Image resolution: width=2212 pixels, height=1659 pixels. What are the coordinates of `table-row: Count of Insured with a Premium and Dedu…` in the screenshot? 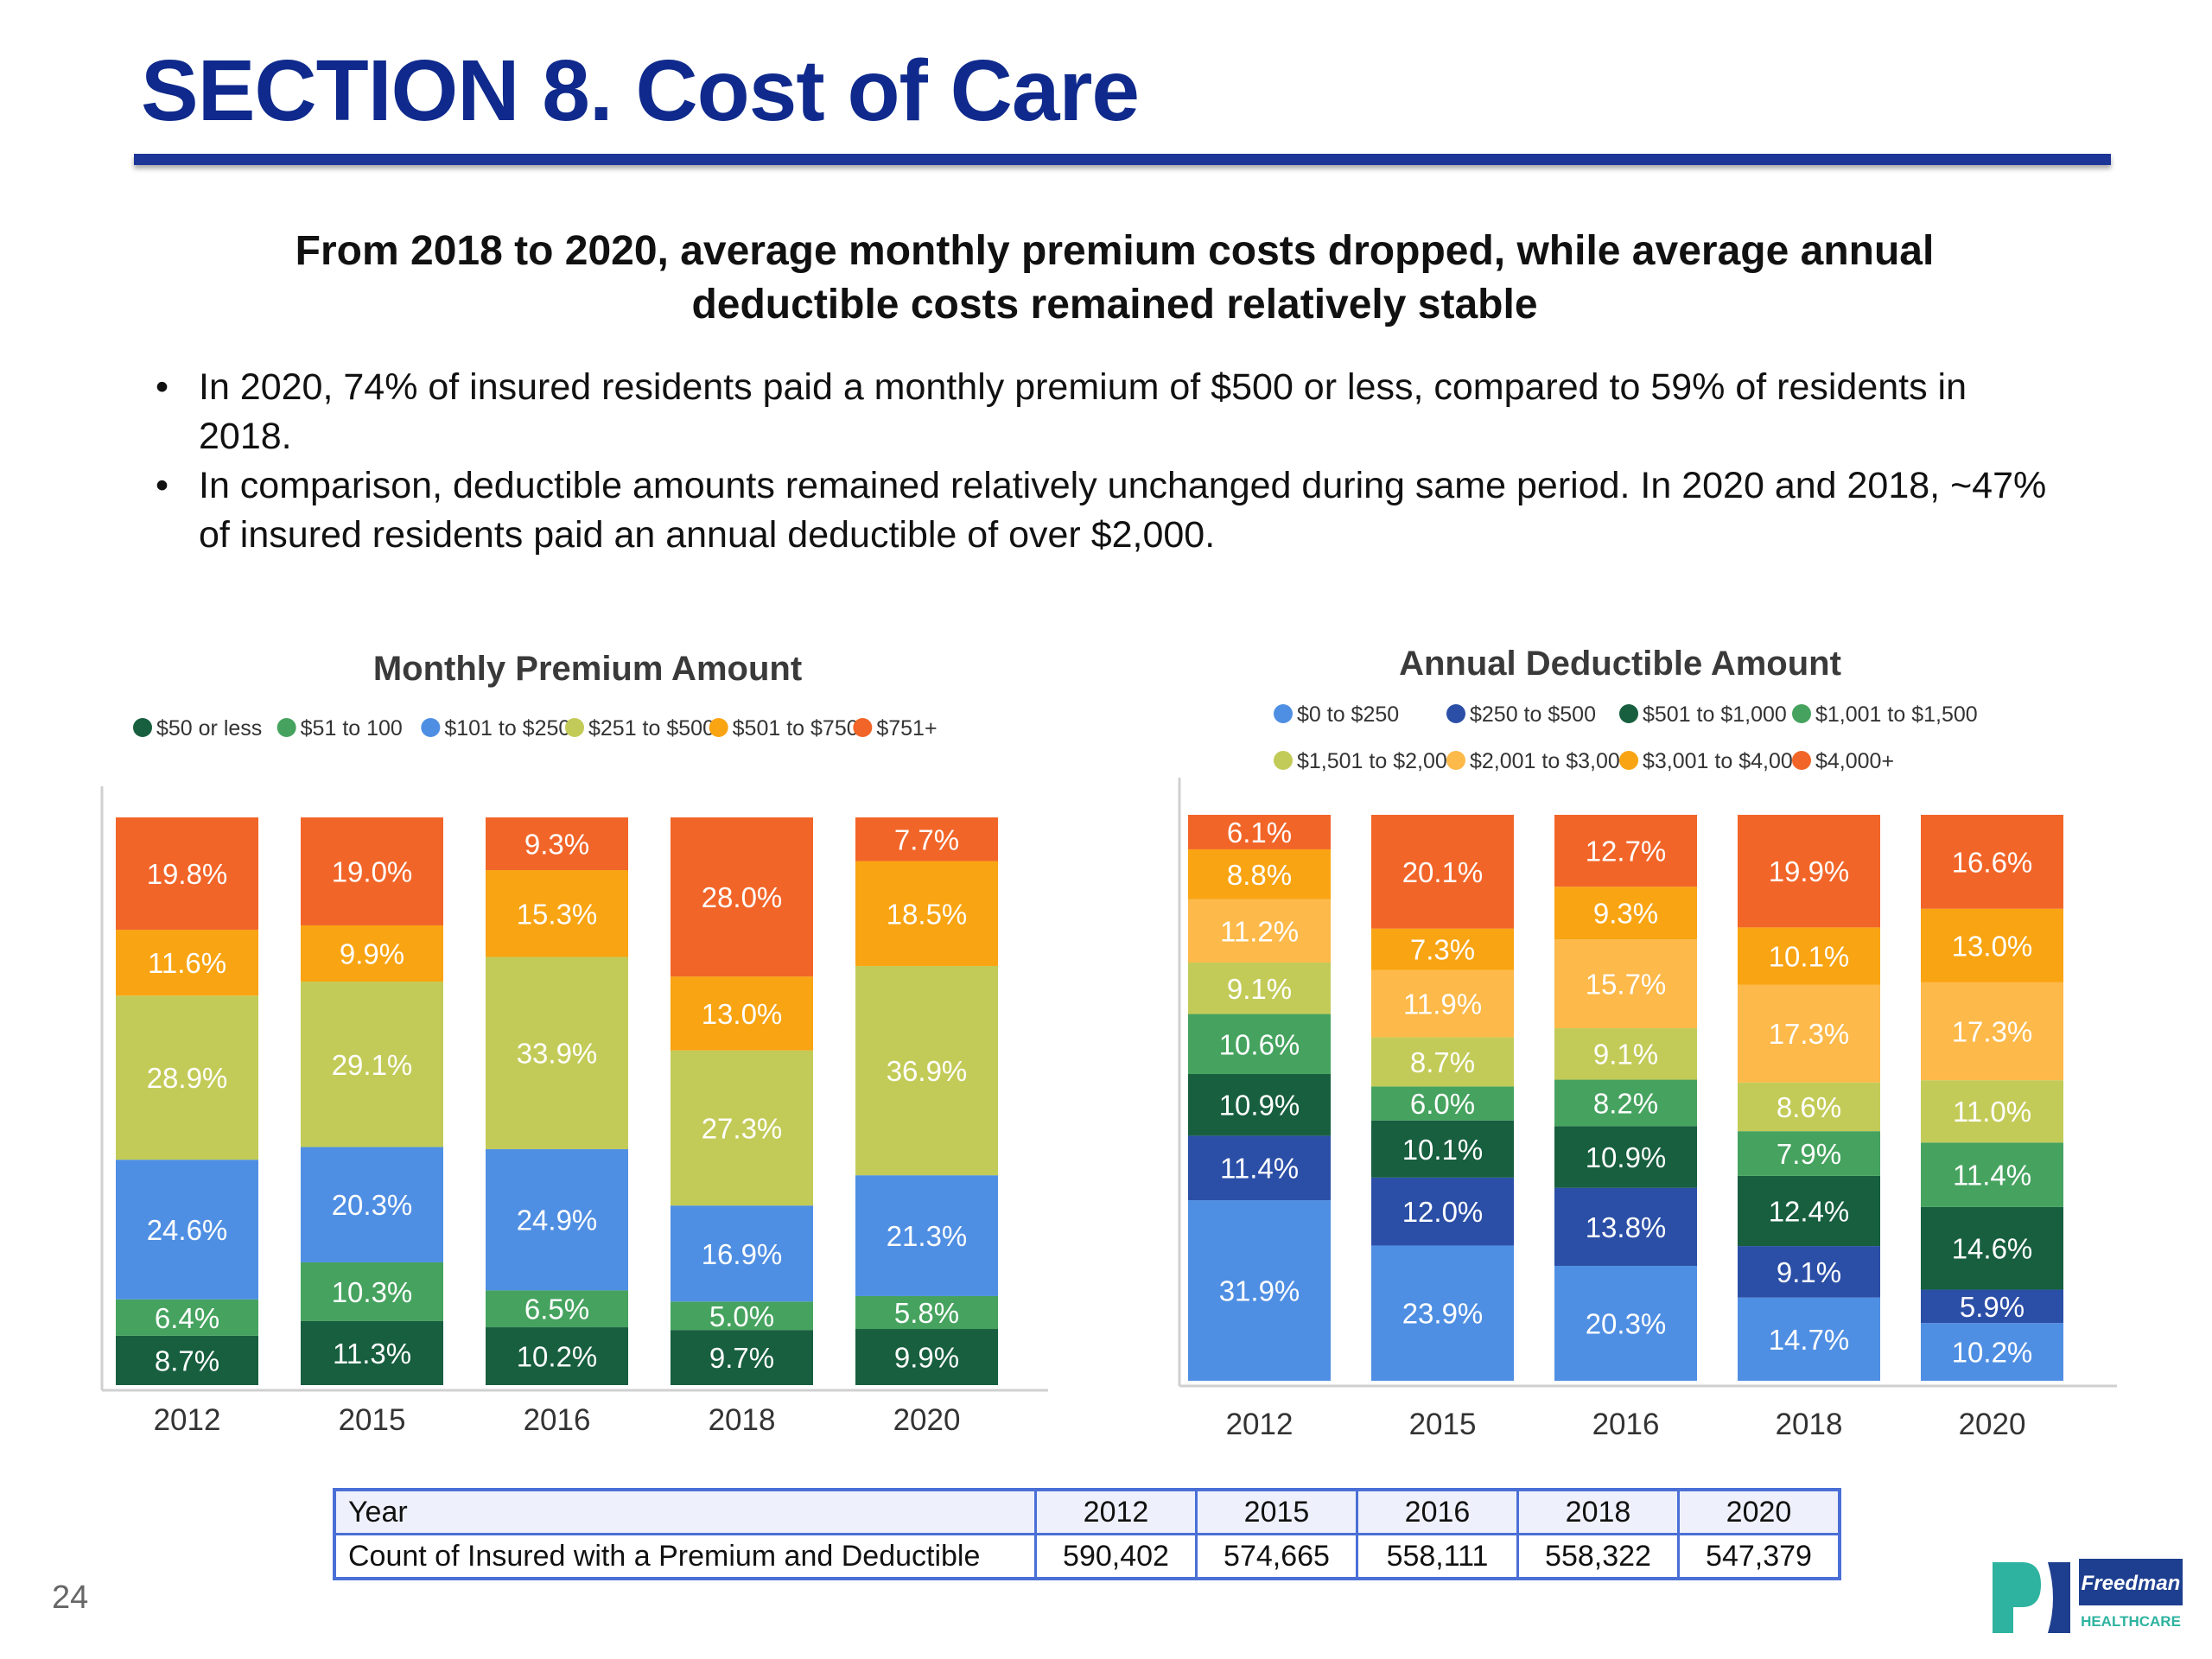 It's located at (1087, 1556).